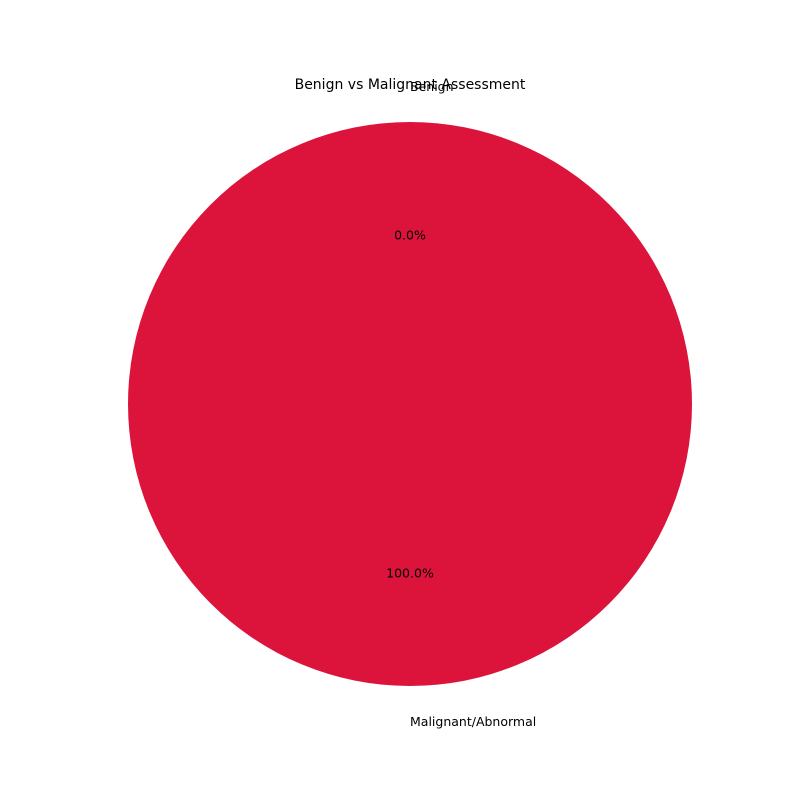 The height and width of the screenshot is (800, 800). Describe the element at coordinates (473, 721) in the screenshot. I see `slice-label-malignant-abnormal: Malignant/Abnormal` at that location.